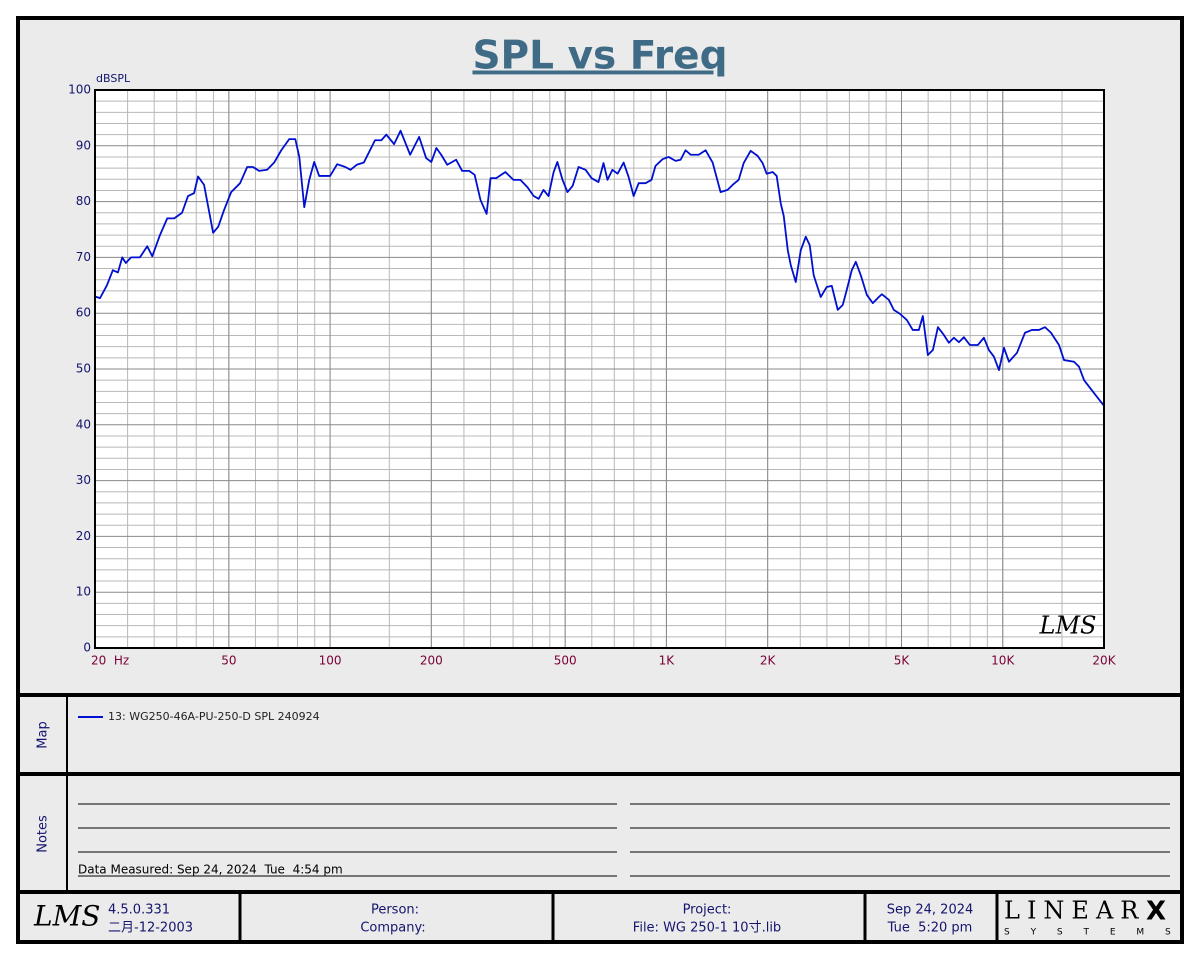 The image size is (1200, 960). What do you see at coordinates (599, 56) in the screenshot?
I see `chart-title: SPL vs Freq` at bounding box center [599, 56].